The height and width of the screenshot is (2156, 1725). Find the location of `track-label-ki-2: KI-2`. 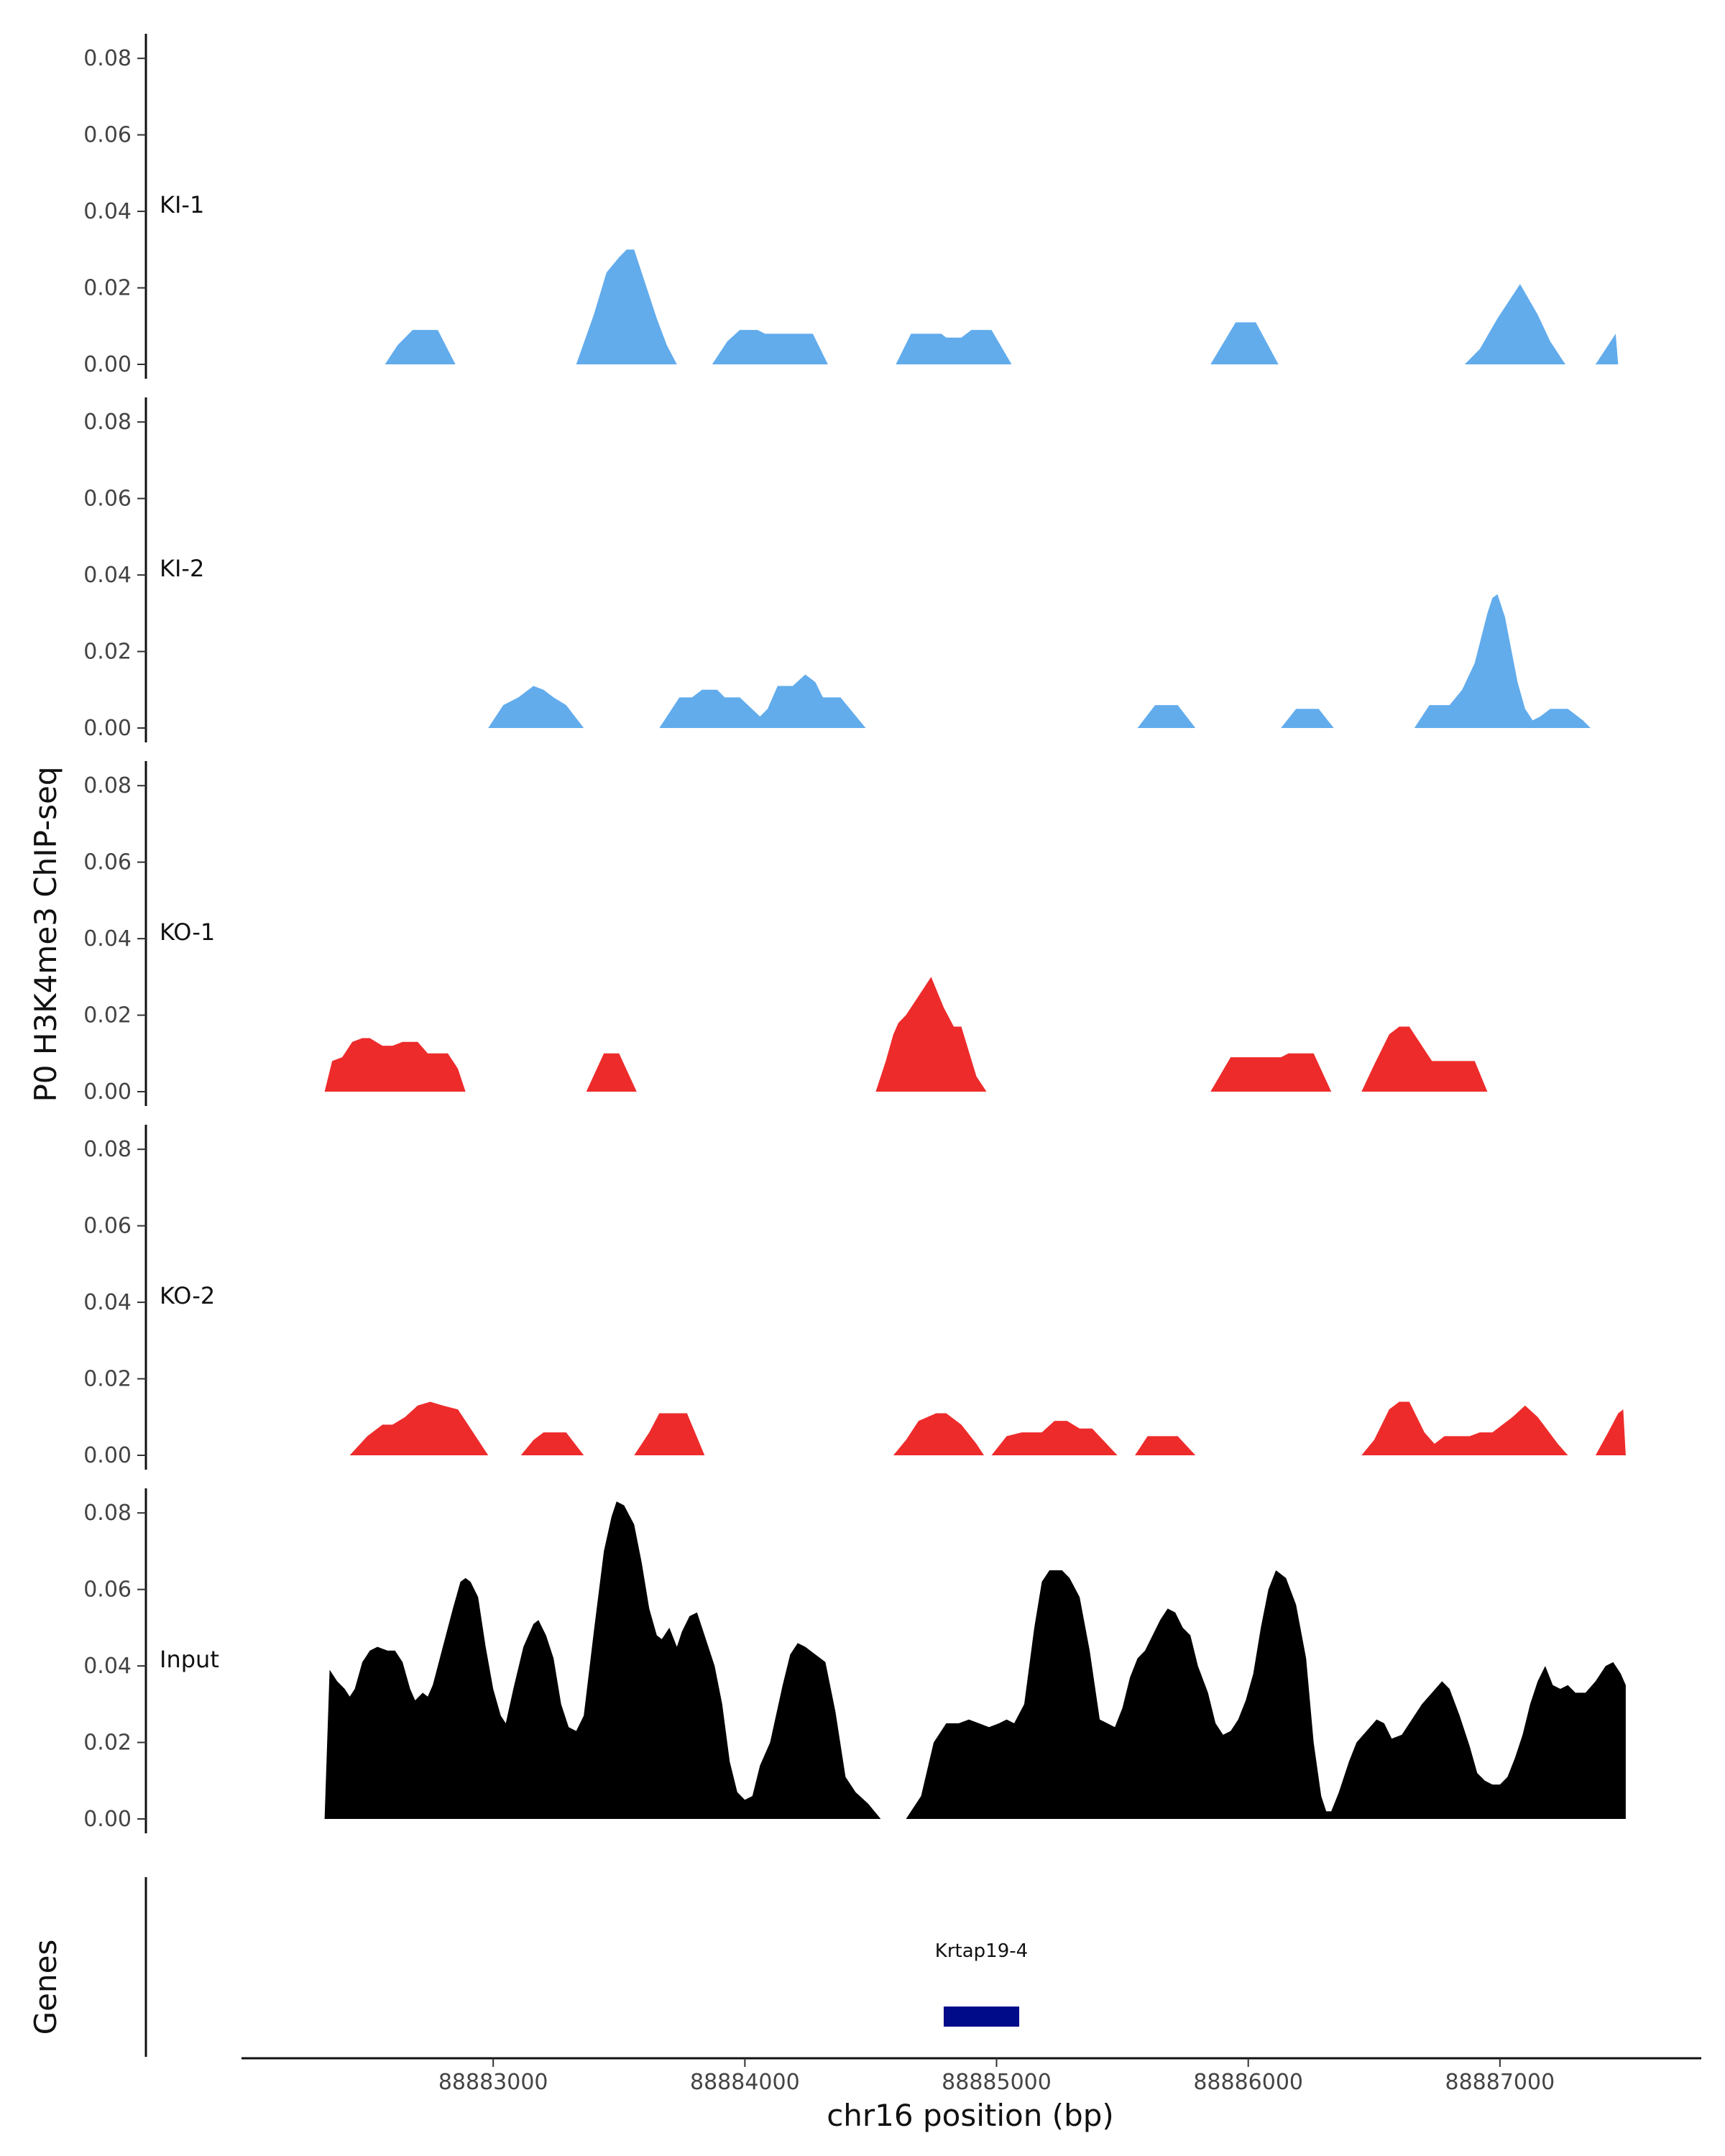

track-label-ki-2: KI-2 is located at coordinates (182, 568).